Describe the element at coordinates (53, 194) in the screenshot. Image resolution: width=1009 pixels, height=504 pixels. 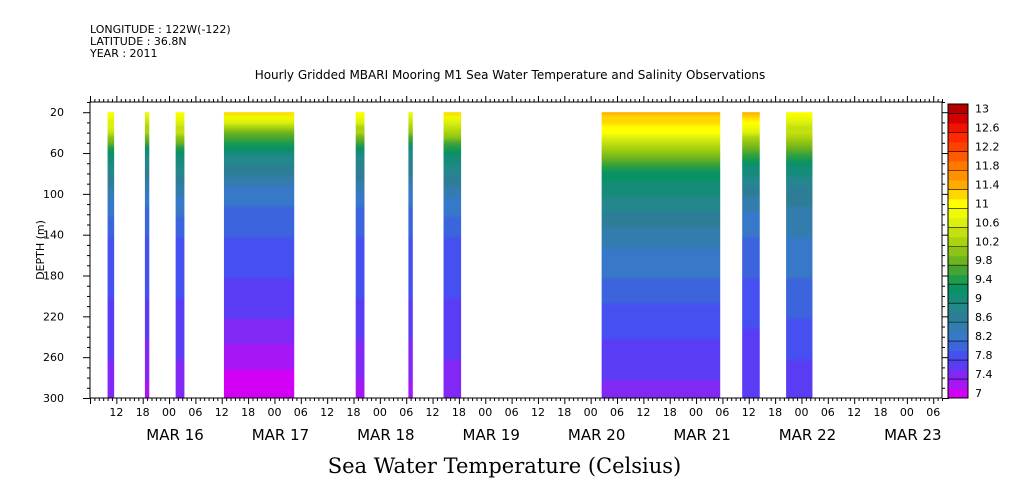
I see `y-tick-label: 100` at that location.